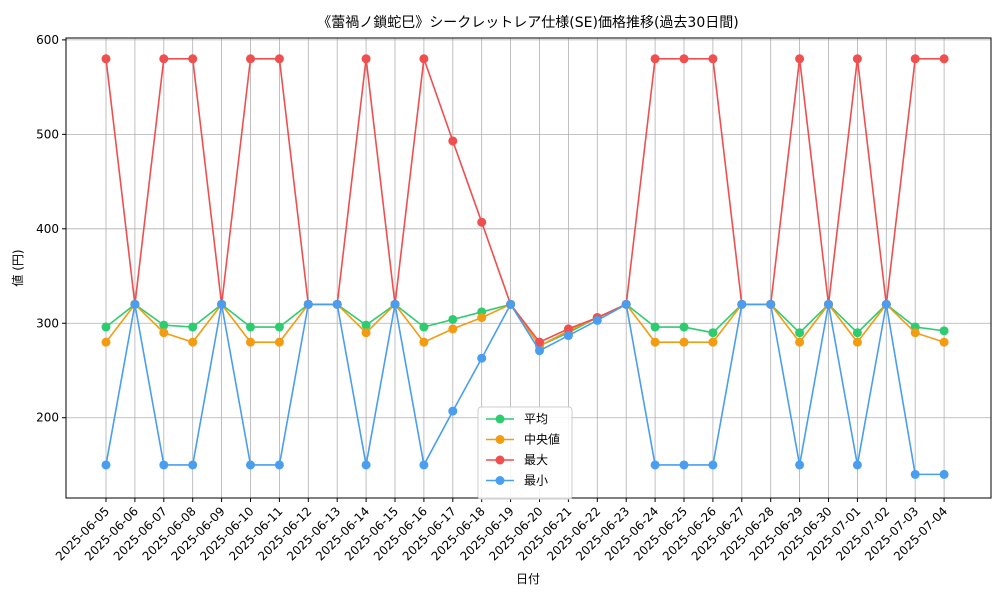 Image resolution: width=1000 pixels, height=600 pixels. What do you see at coordinates (536, 419) in the screenshot?
I see `legend-label: 平均` at bounding box center [536, 419].